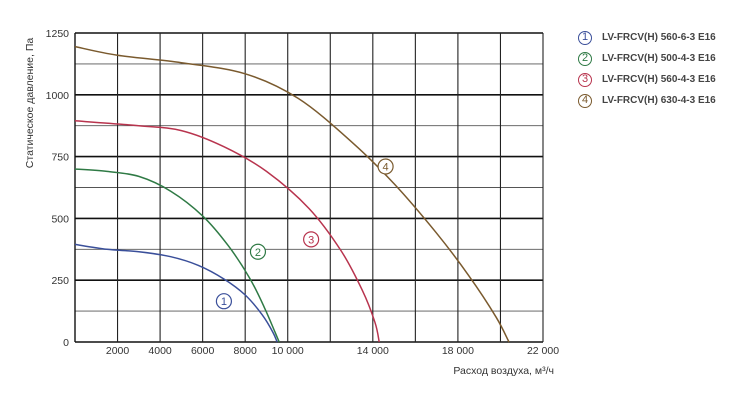 This screenshot has width=755, height=400. What do you see at coordinates (585, 37) in the screenshot?
I see `legend-marker: 1` at bounding box center [585, 37].